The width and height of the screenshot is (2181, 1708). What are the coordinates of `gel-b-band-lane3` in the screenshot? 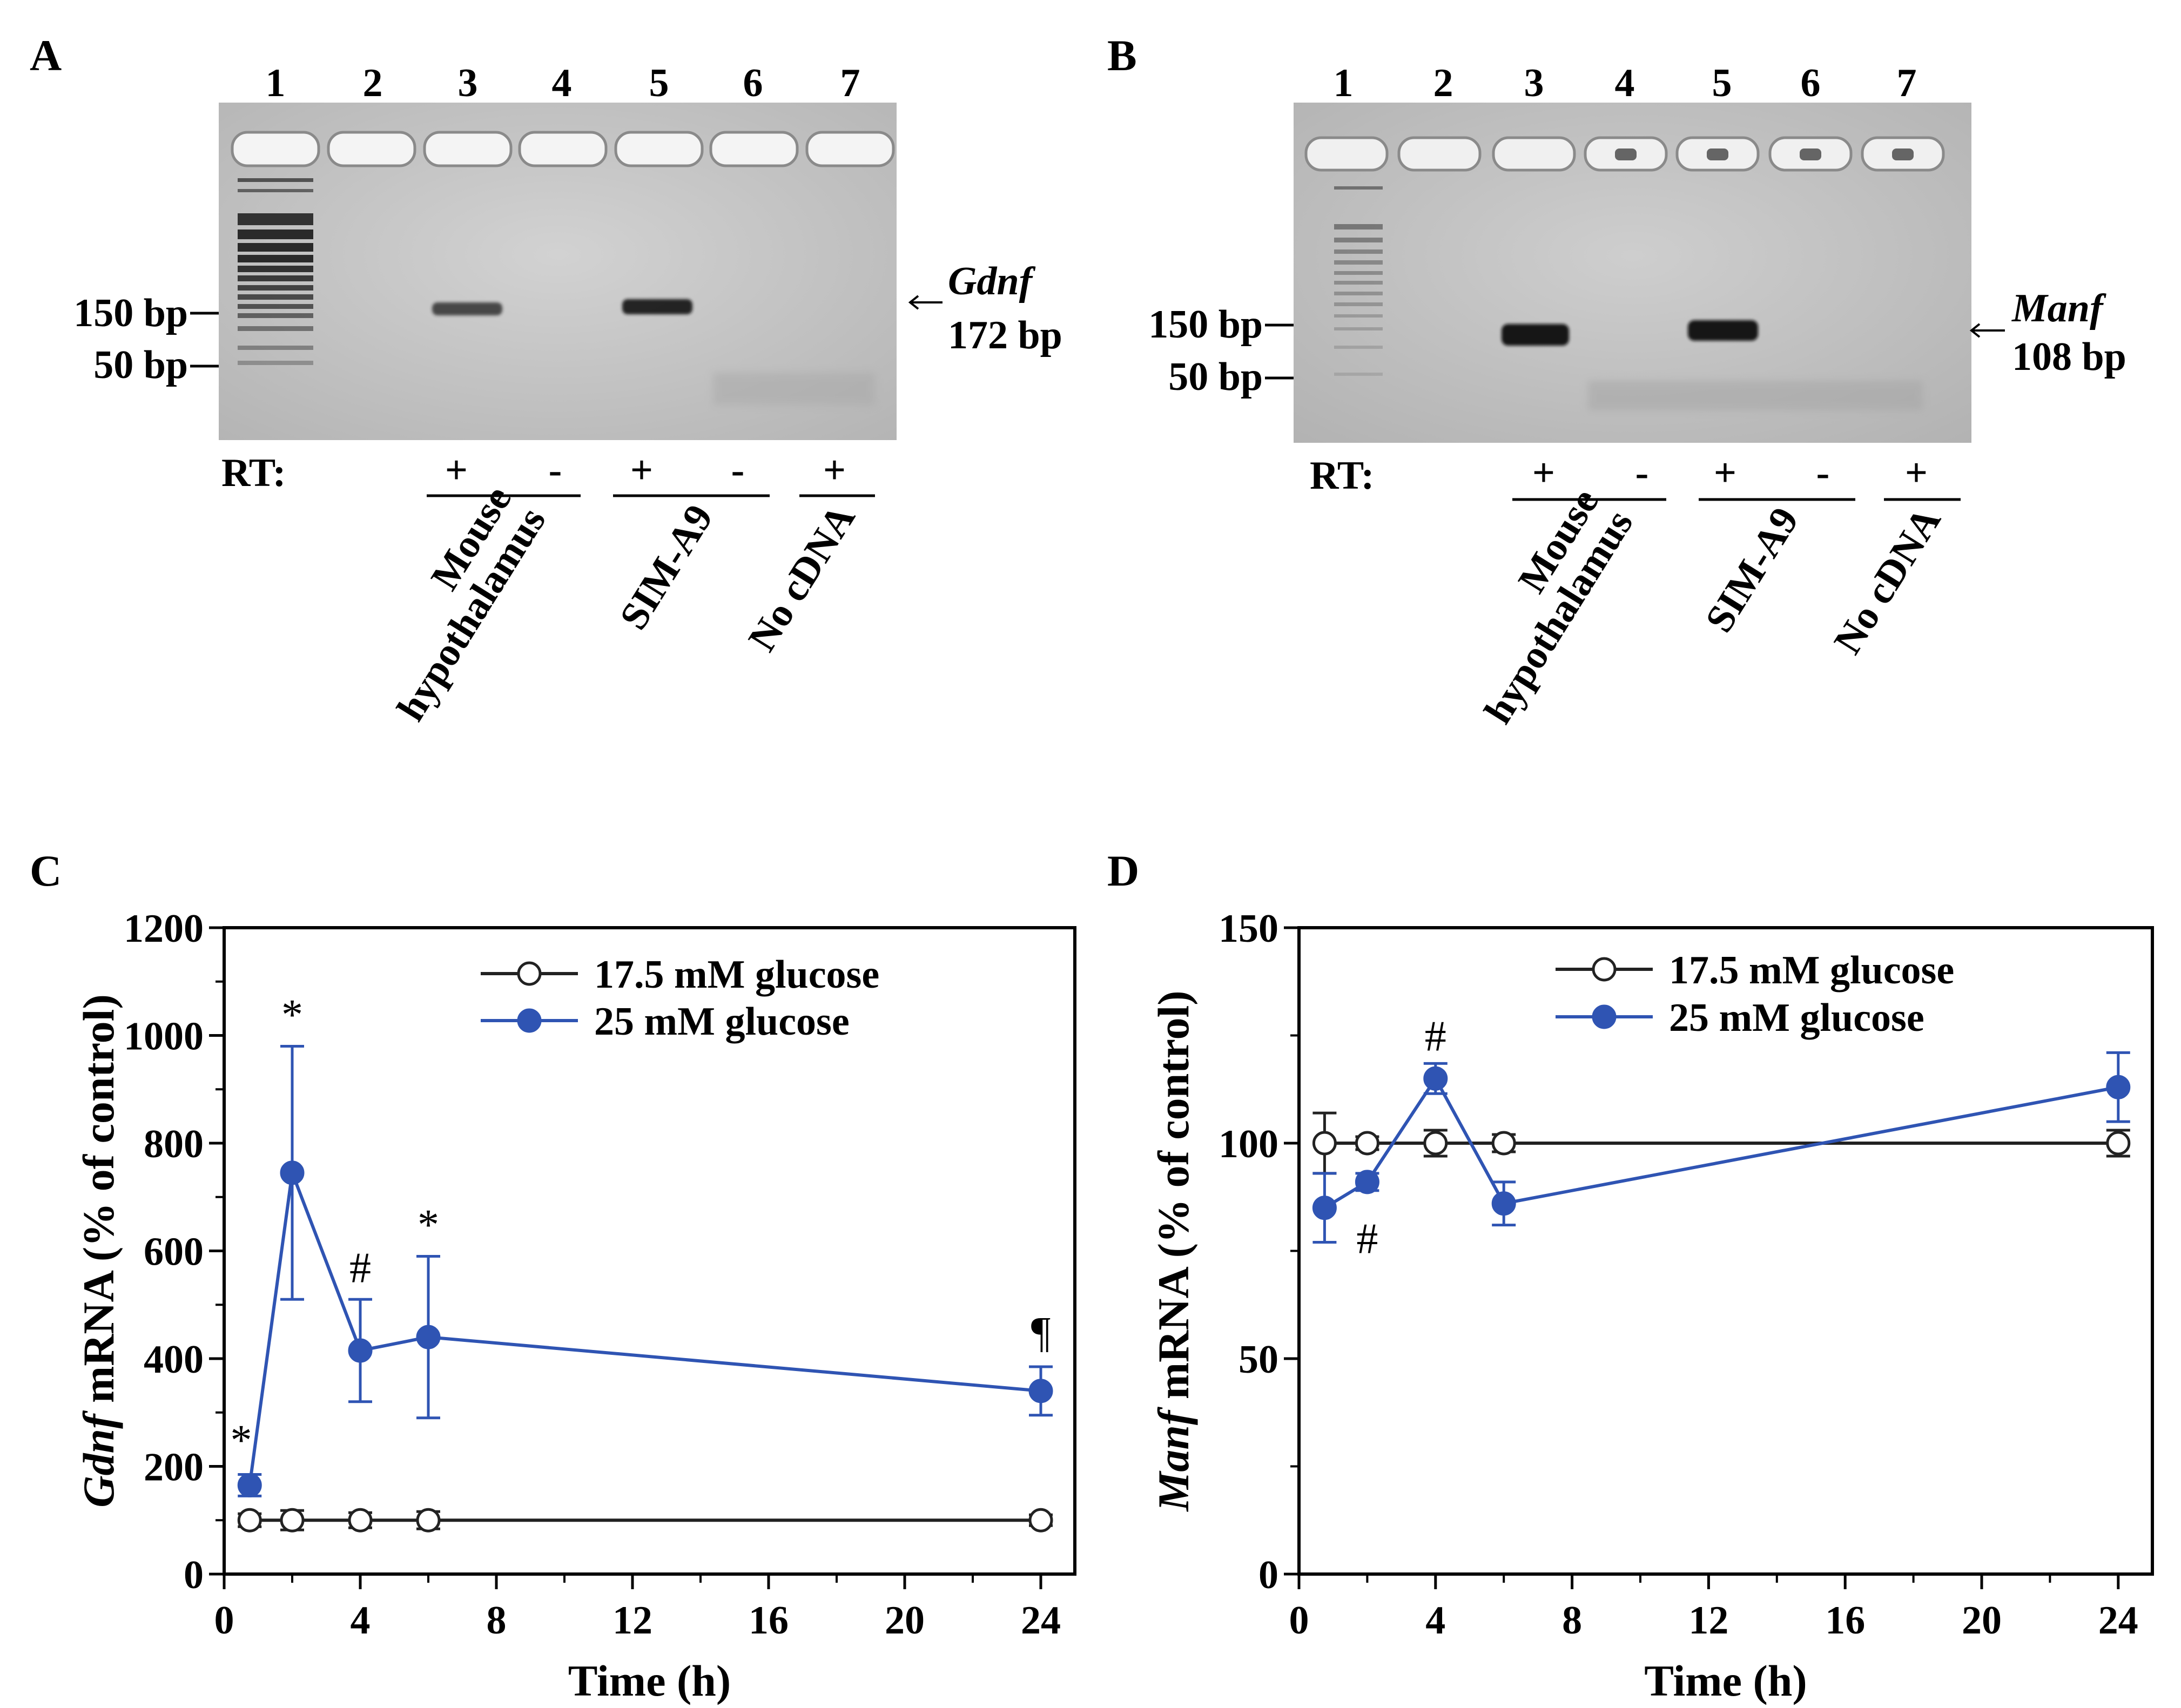 It's located at (1535, 335).